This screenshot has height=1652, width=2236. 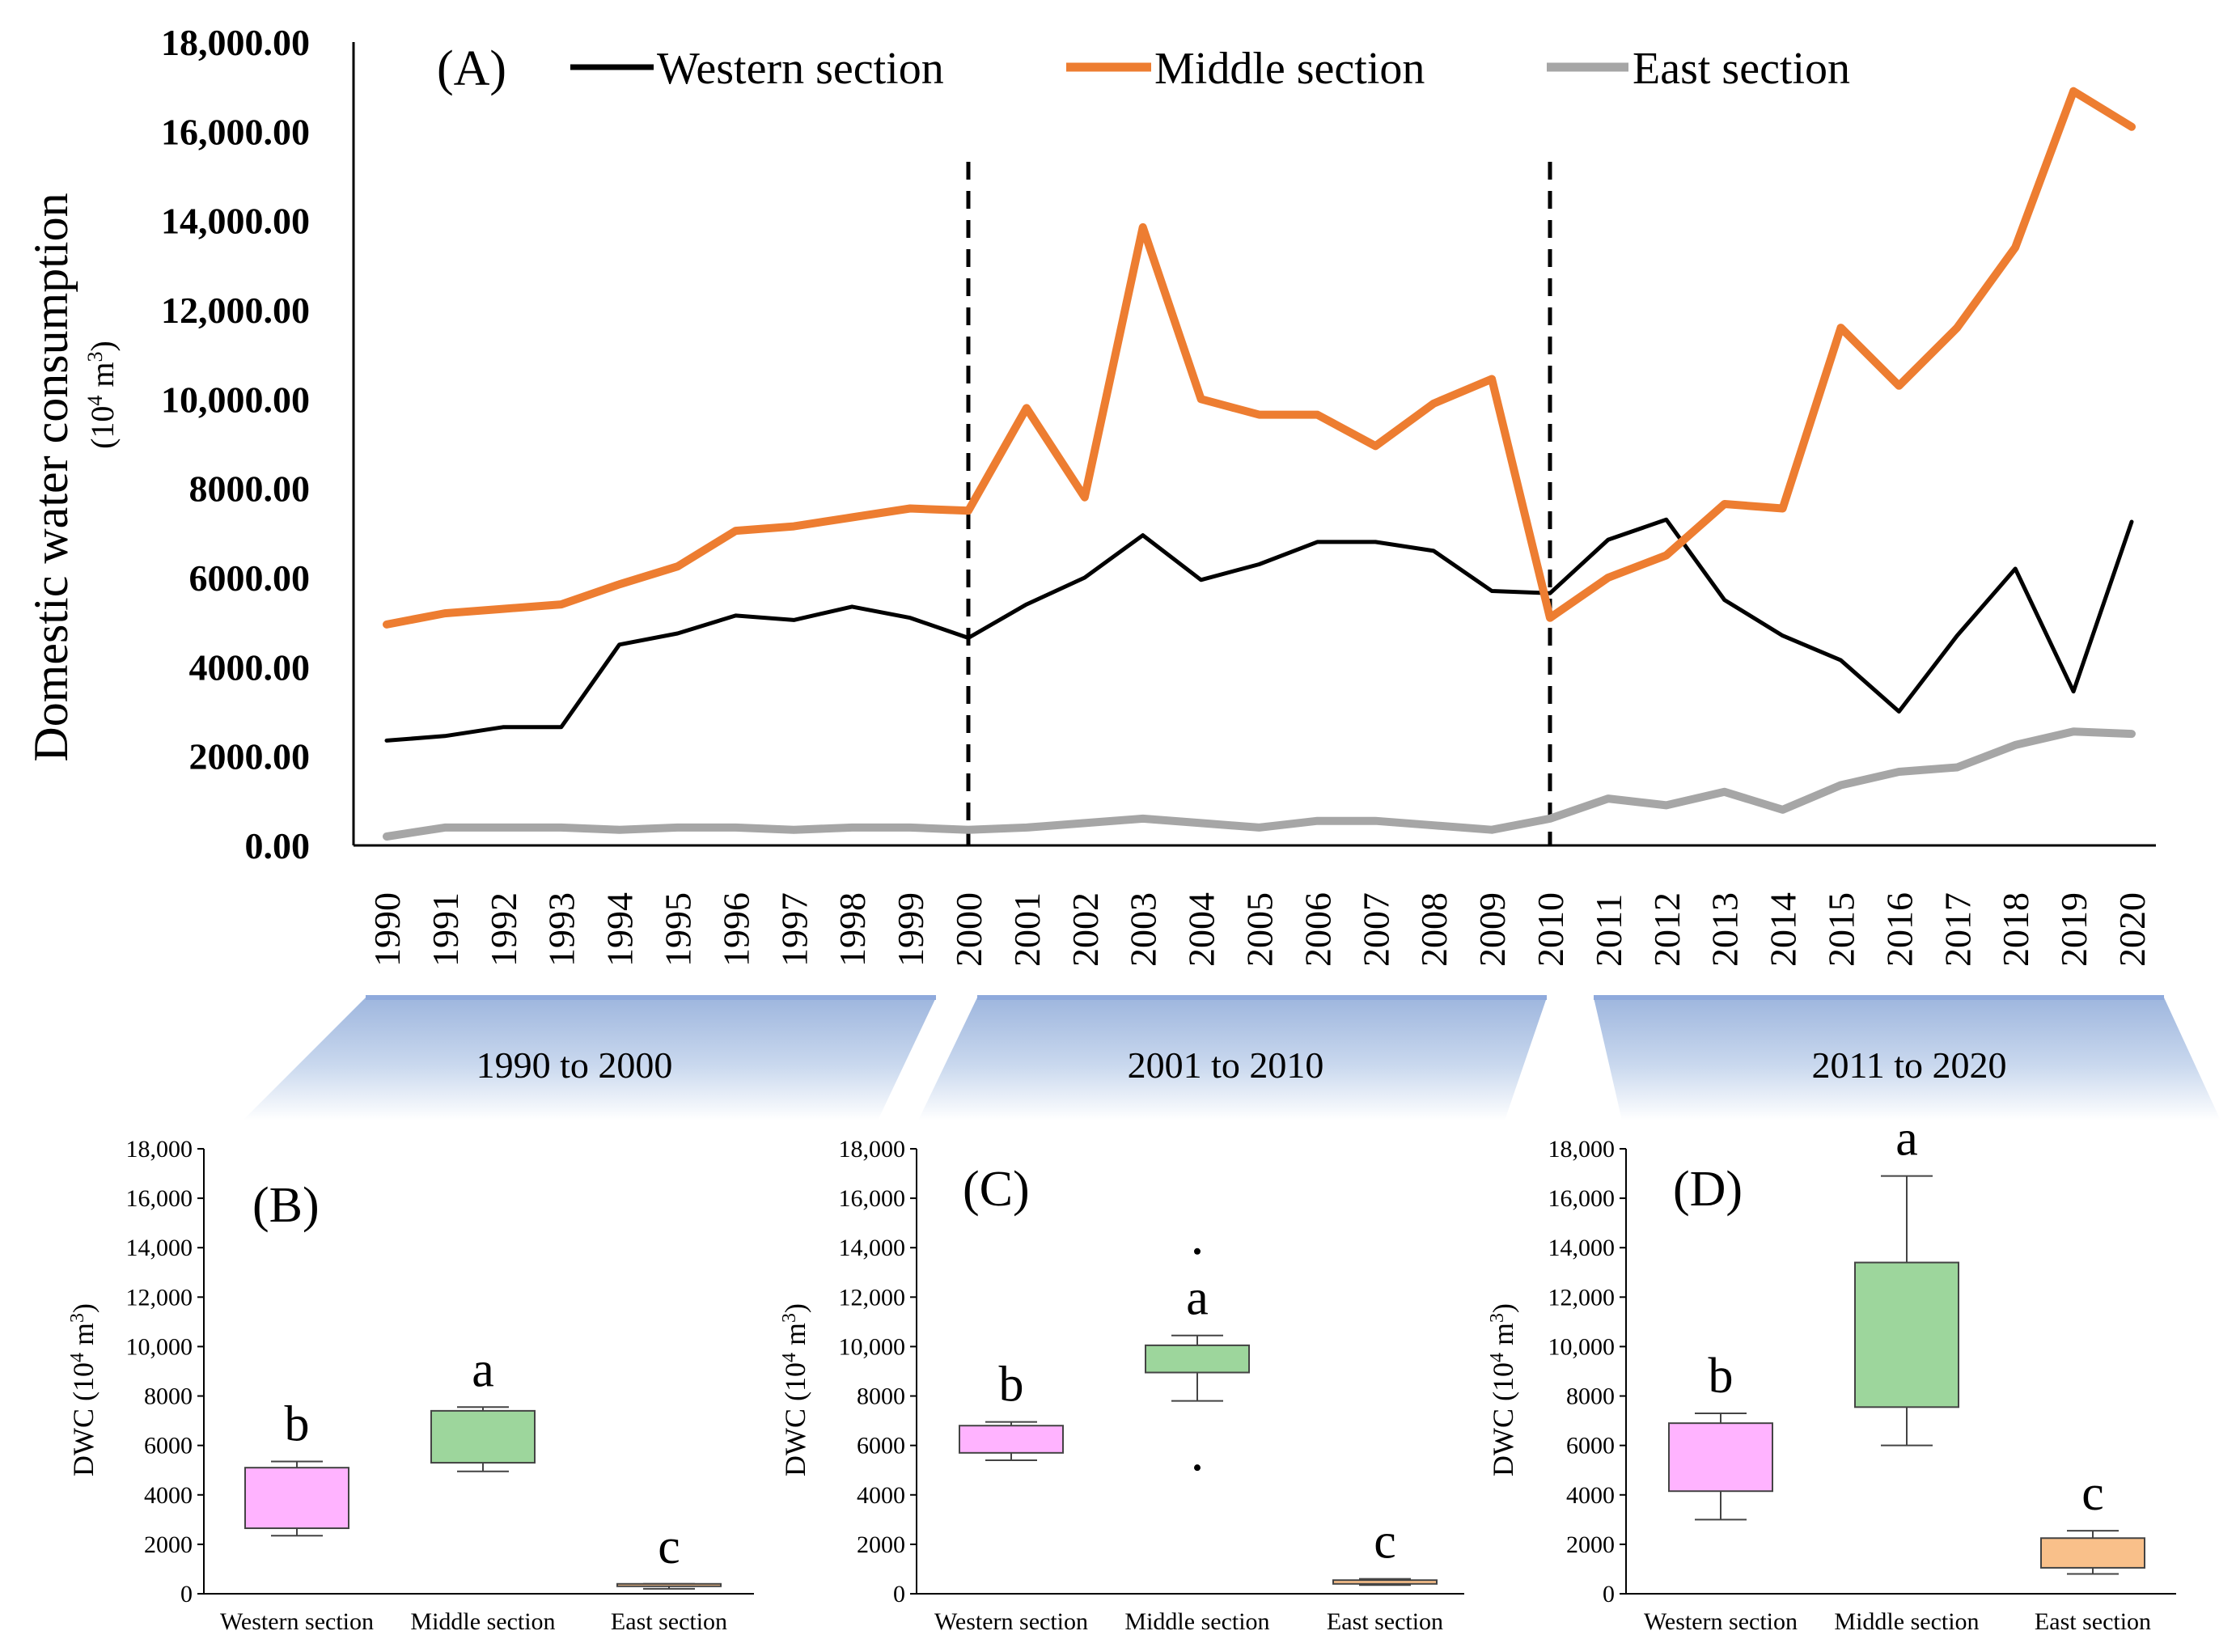 I want to click on main-x-tick-label: 2000, so click(x=969, y=929).